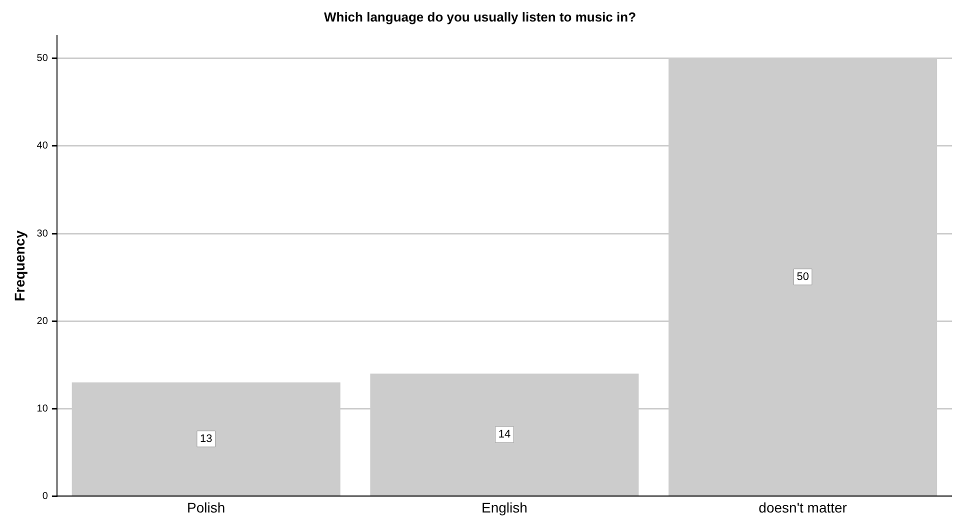  I want to click on x-tick-label: Polish, so click(206, 507).